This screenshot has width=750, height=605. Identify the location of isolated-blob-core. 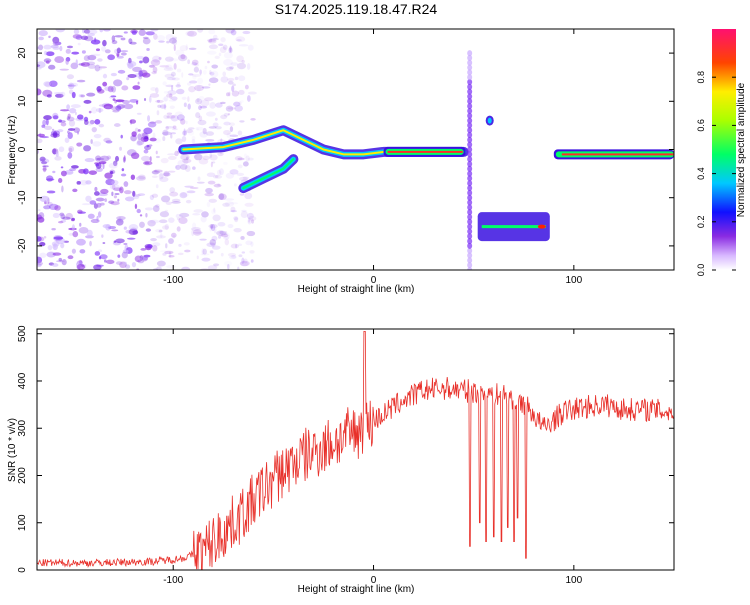
(489, 120).